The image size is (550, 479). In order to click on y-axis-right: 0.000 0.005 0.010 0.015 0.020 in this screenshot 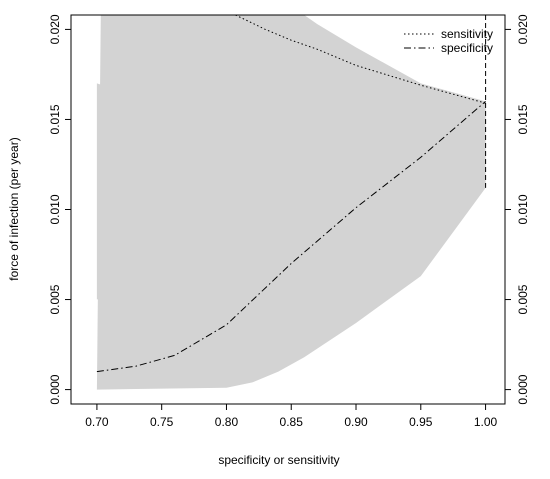, I will do `click(517, 209)`.